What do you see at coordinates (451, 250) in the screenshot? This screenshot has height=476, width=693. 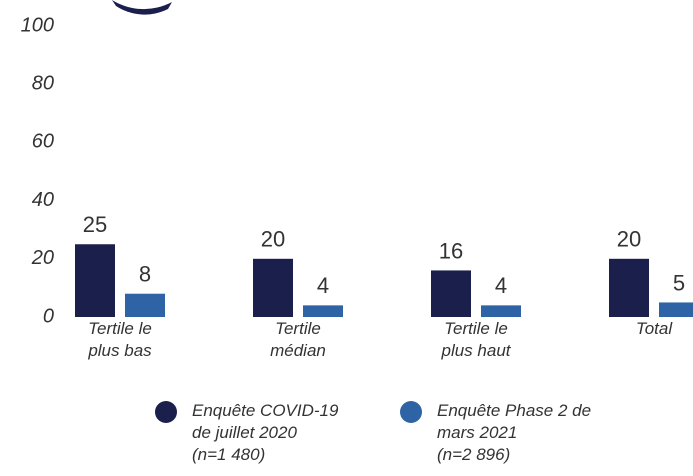 I see `data-label: 16` at bounding box center [451, 250].